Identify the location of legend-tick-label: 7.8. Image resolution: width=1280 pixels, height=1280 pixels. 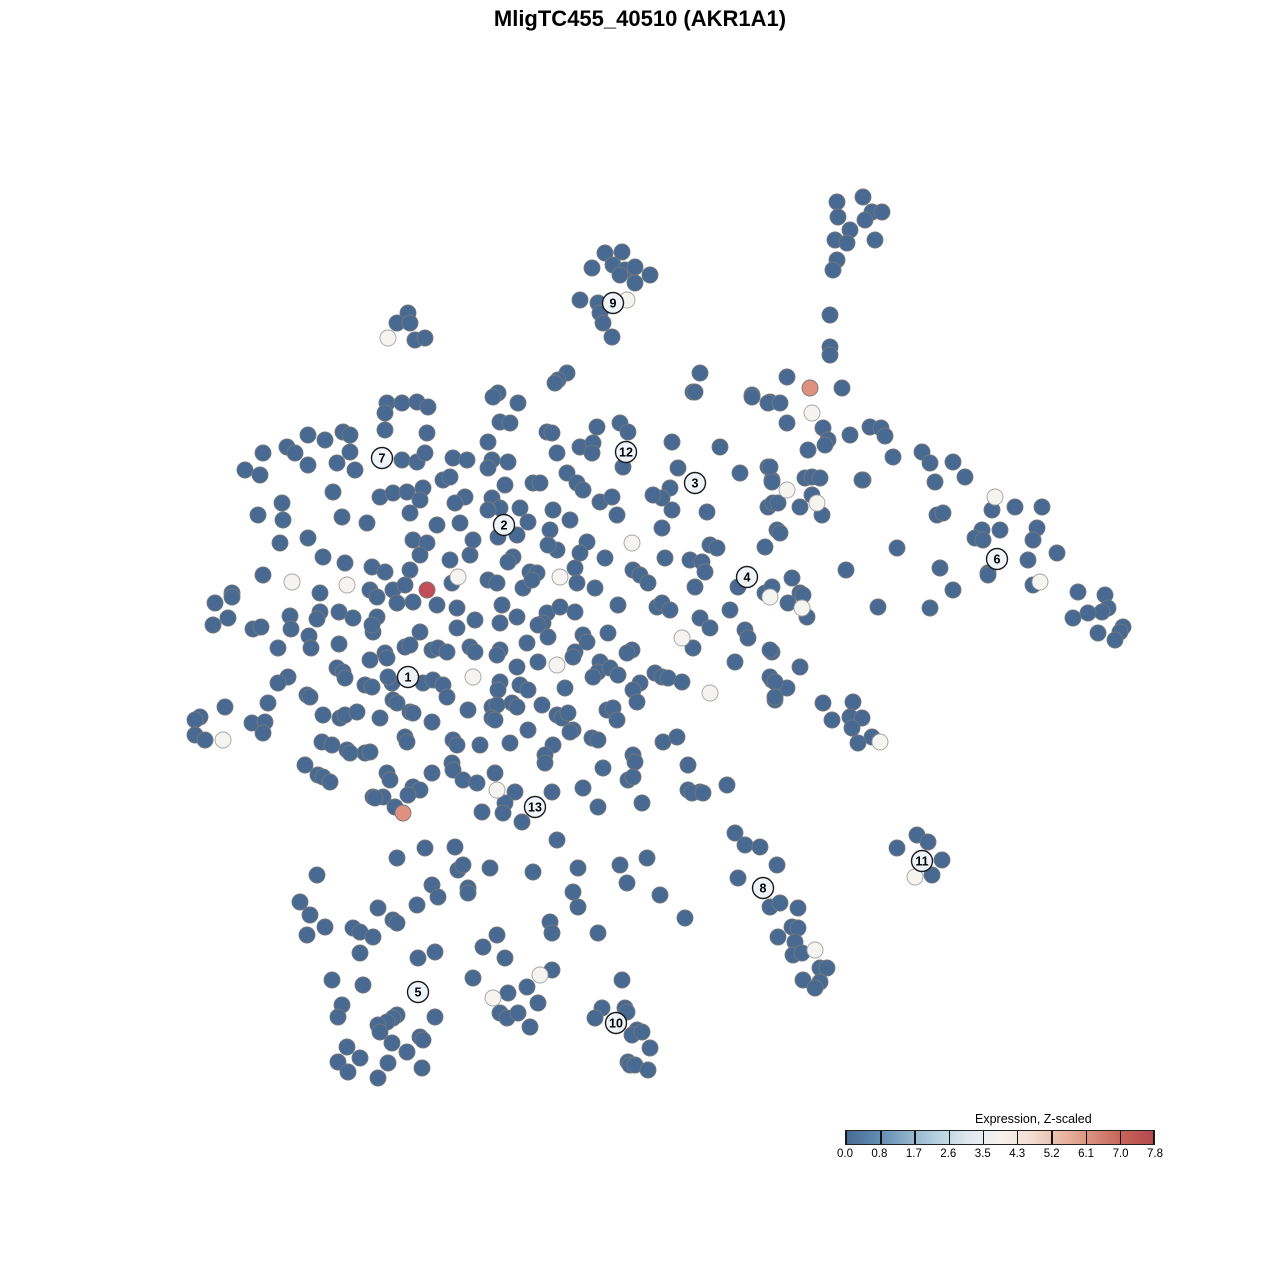
(1155, 1154).